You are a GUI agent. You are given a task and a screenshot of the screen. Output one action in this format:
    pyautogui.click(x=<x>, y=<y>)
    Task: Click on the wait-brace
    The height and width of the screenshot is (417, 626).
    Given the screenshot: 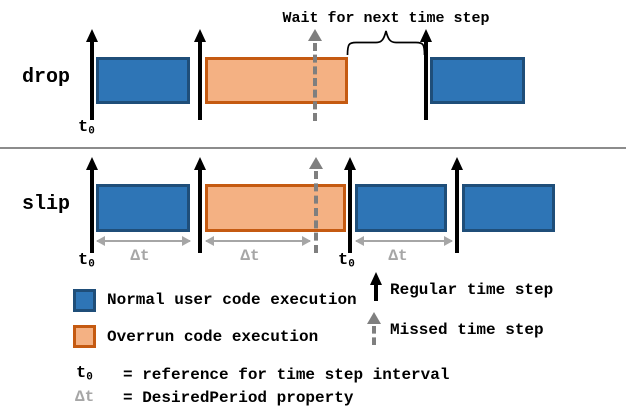 What is the action you would take?
    pyautogui.click(x=386, y=43)
    